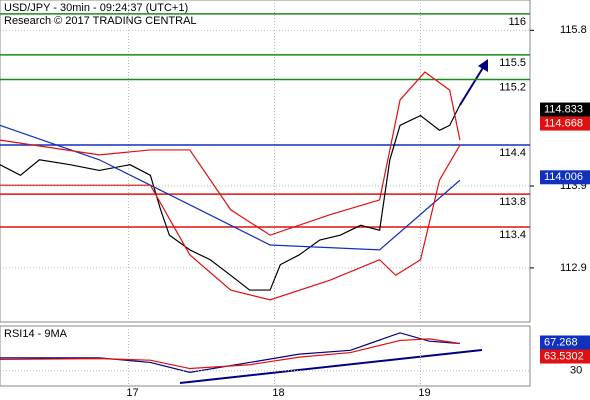 This screenshot has width=590, height=400. What do you see at coordinates (517, 22) in the screenshot?
I see `level-label: 116` at bounding box center [517, 22].